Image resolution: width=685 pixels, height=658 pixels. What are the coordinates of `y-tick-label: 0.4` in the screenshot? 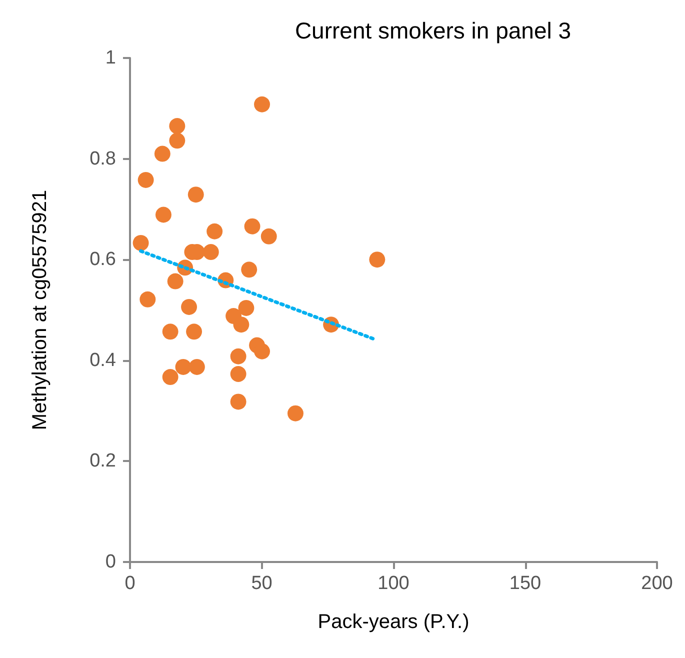 It's located at (103, 360).